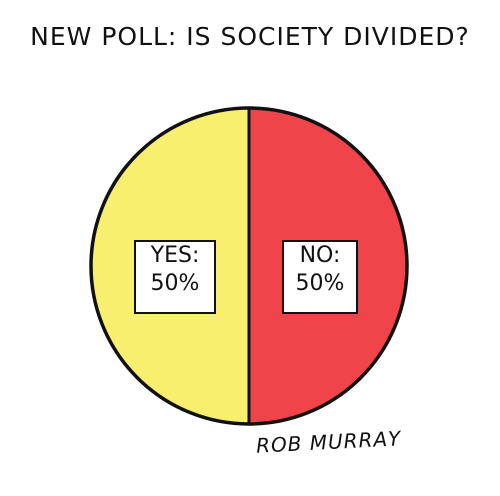 The width and height of the screenshot is (500, 496). Describe the element at coordinates (320, 283) in the screenshot. I see `no-value: 50%` at that location.